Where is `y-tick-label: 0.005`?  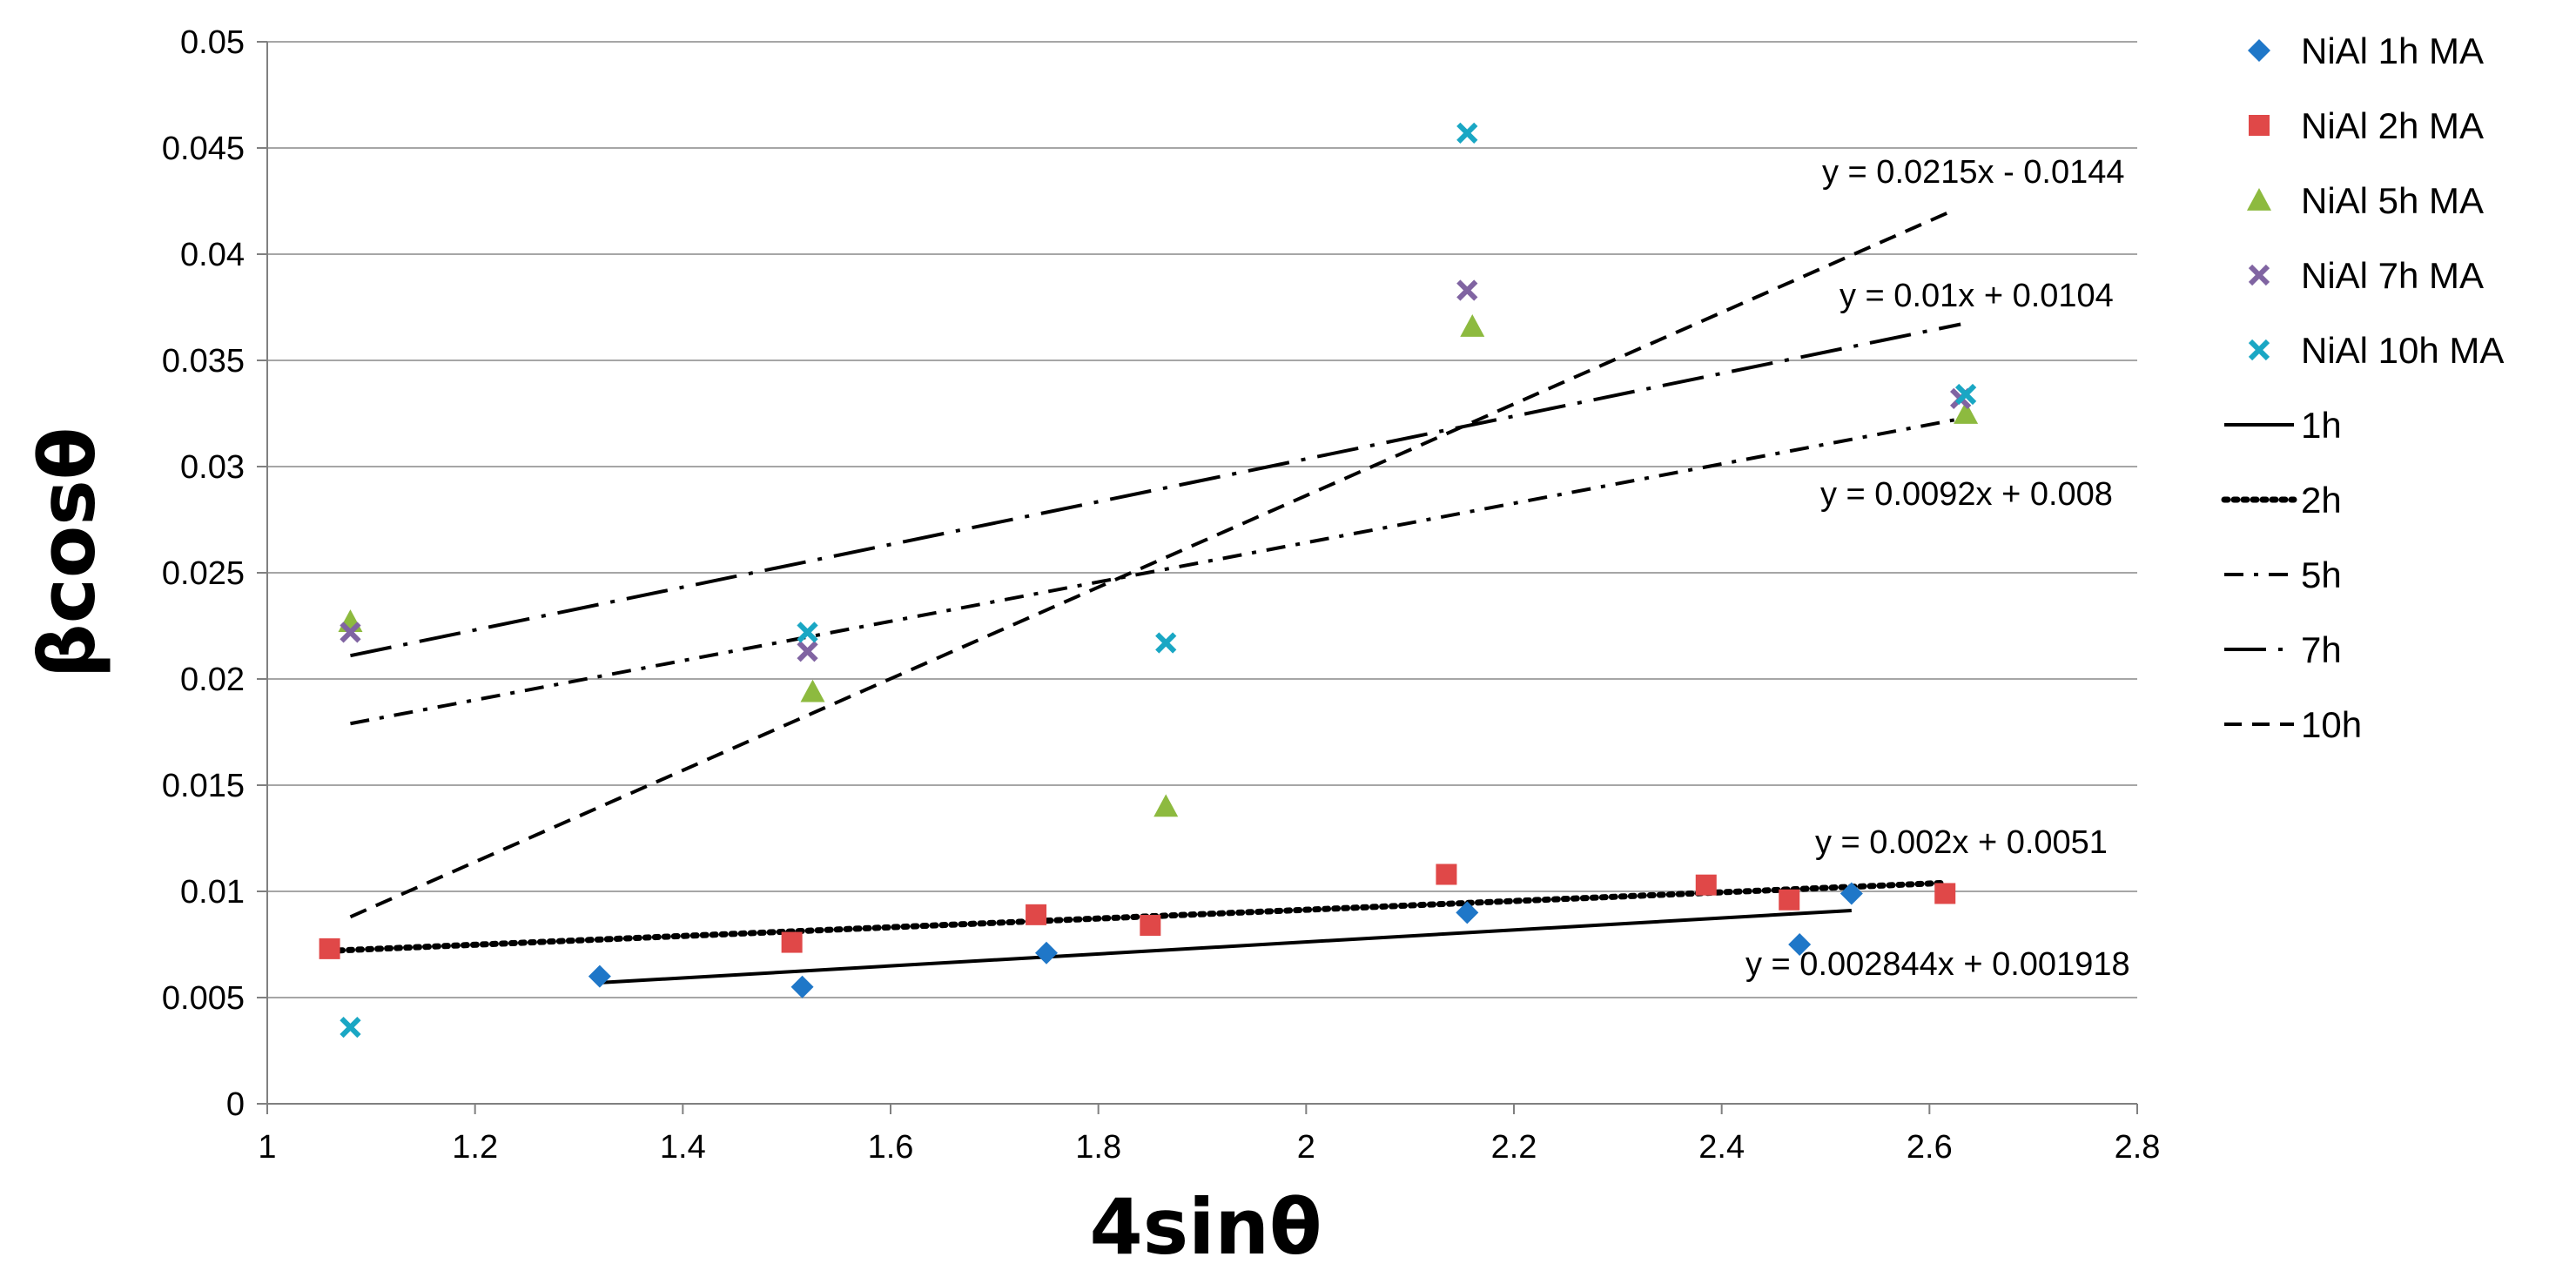 y-tick-label: 0.005 is located at coordinates (203, 998).